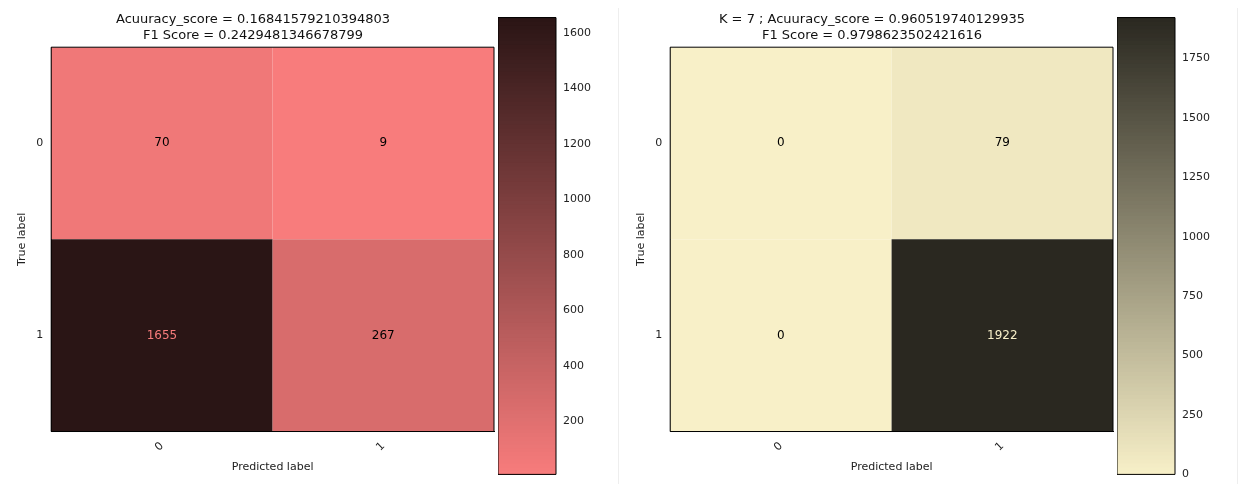 Image resolution: width=1246 pixels, height=492 pixels. What do you see at coordinates (574, 310) in the screenshot?
I see `color-bar-label: 600` at bounding box center [574, 310].